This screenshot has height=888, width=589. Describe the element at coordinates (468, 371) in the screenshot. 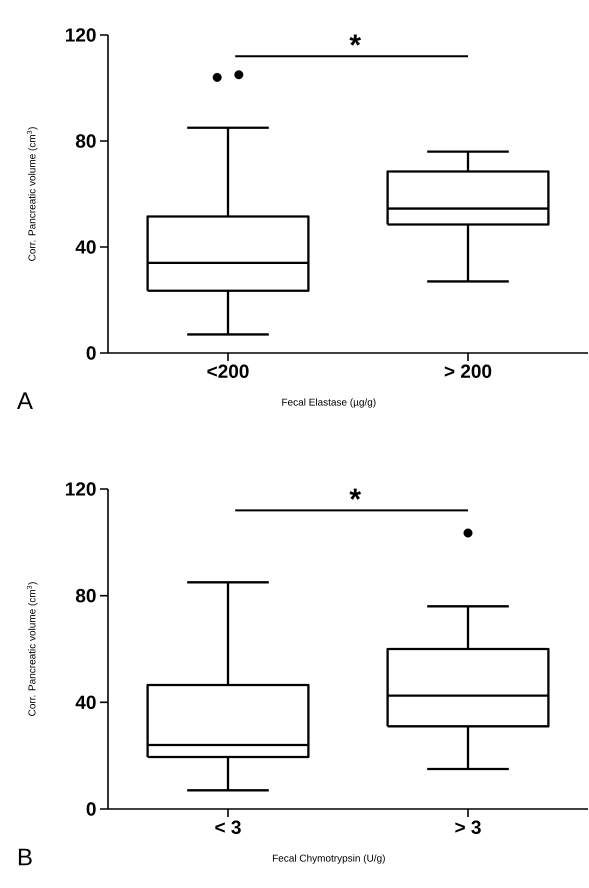

I see `x-tick-label: > 200` at that location.